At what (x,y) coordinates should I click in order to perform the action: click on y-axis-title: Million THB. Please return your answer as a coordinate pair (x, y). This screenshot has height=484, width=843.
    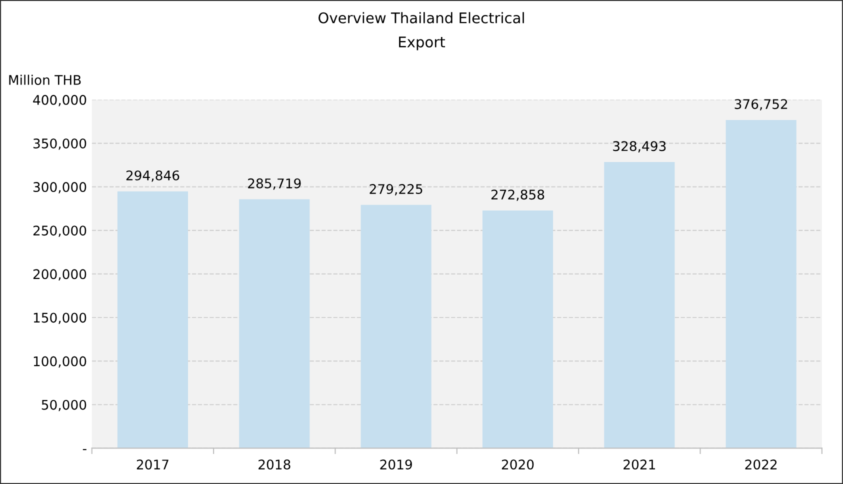
    Looking at the image, I should click on (45, 79).